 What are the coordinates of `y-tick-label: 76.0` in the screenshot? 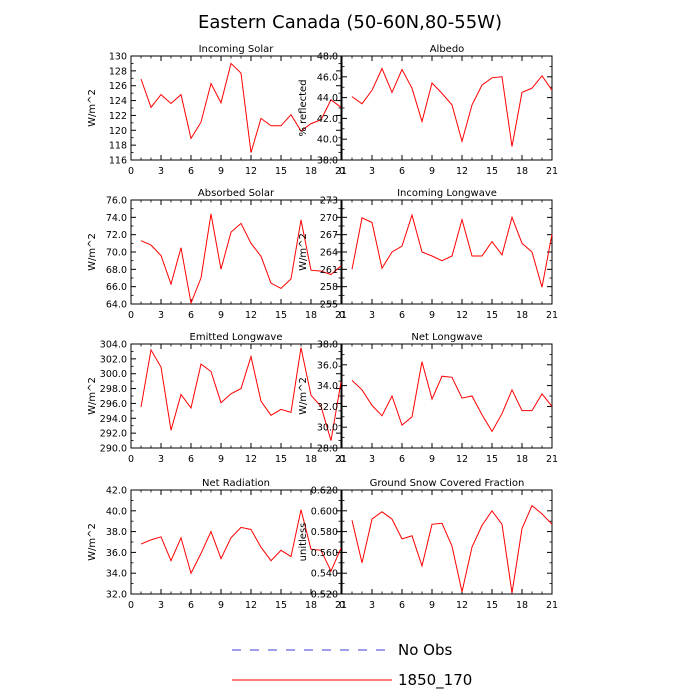 It's located at (116, 201).